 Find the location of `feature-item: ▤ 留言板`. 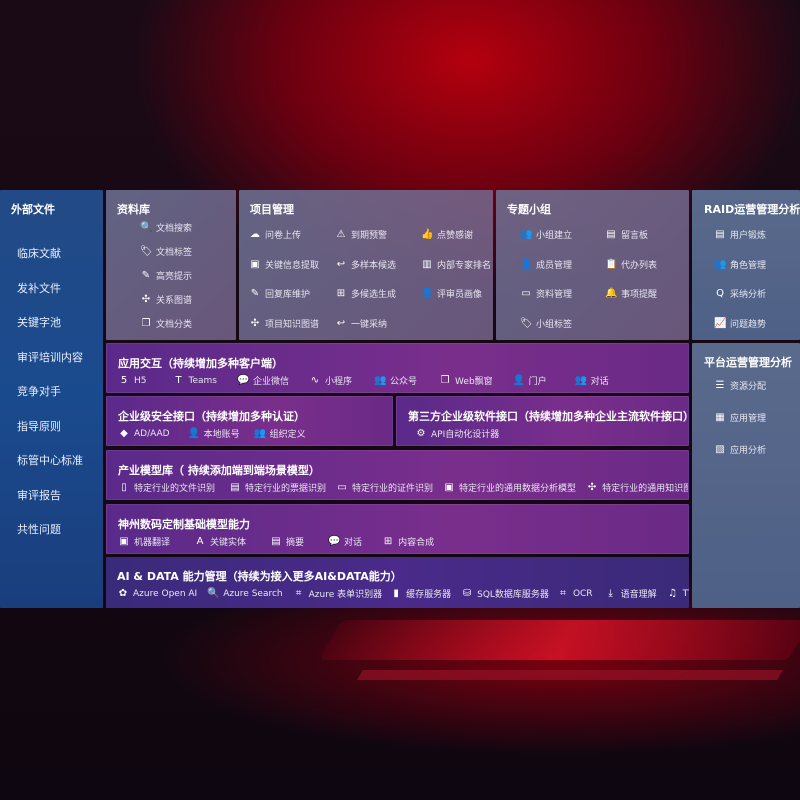

feature-item: ▤ 留言板 is located at coordinates (626, 234).